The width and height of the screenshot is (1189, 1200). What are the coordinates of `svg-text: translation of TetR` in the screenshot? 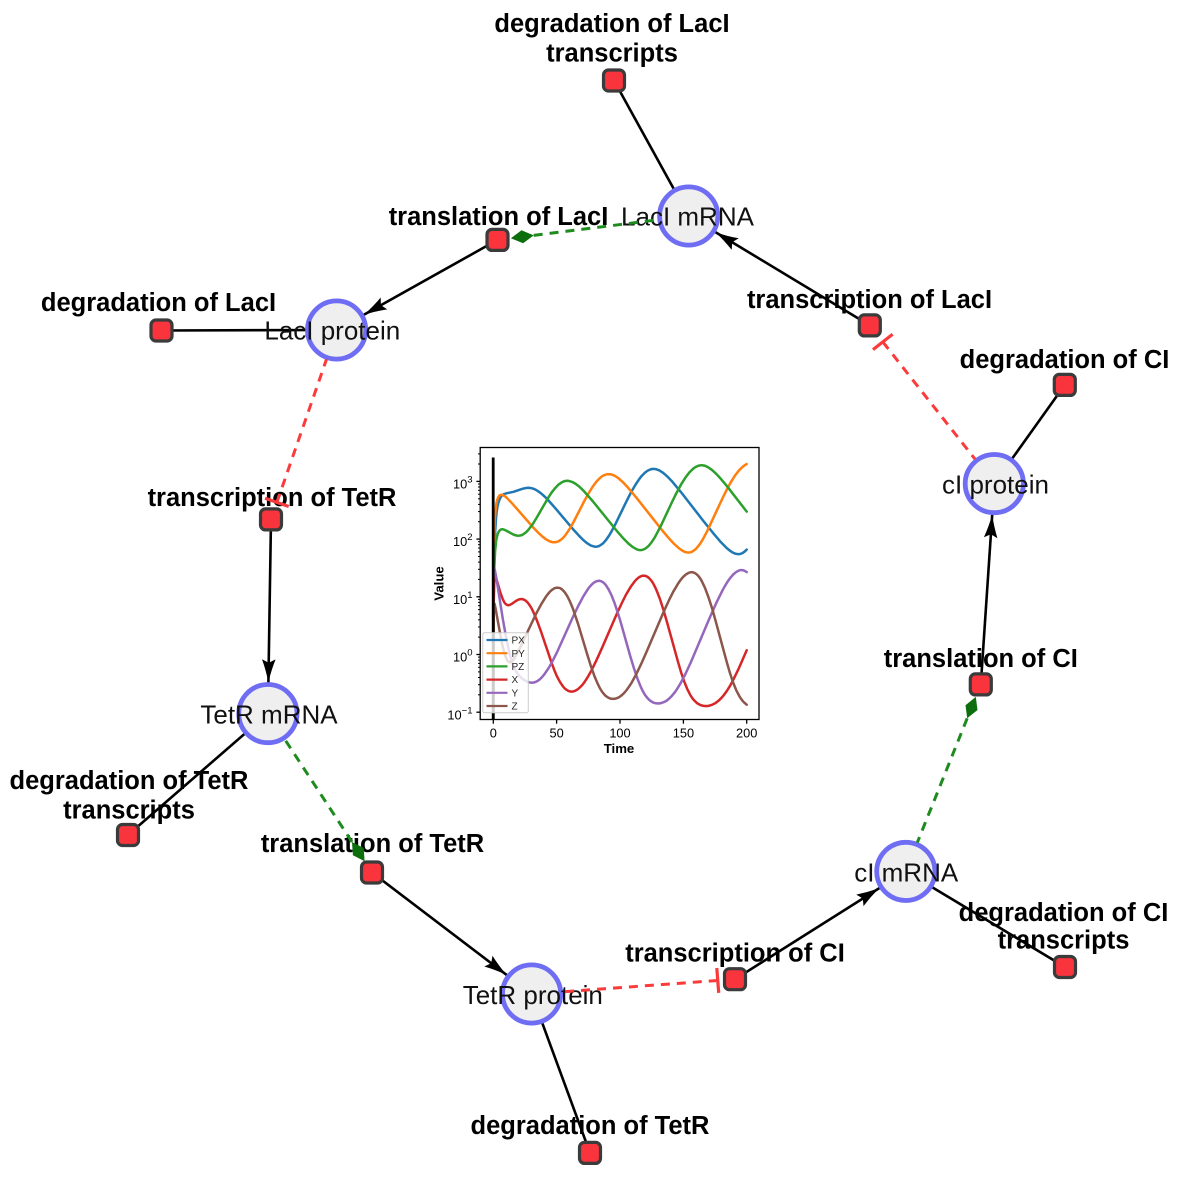 It's located at (372, 844).